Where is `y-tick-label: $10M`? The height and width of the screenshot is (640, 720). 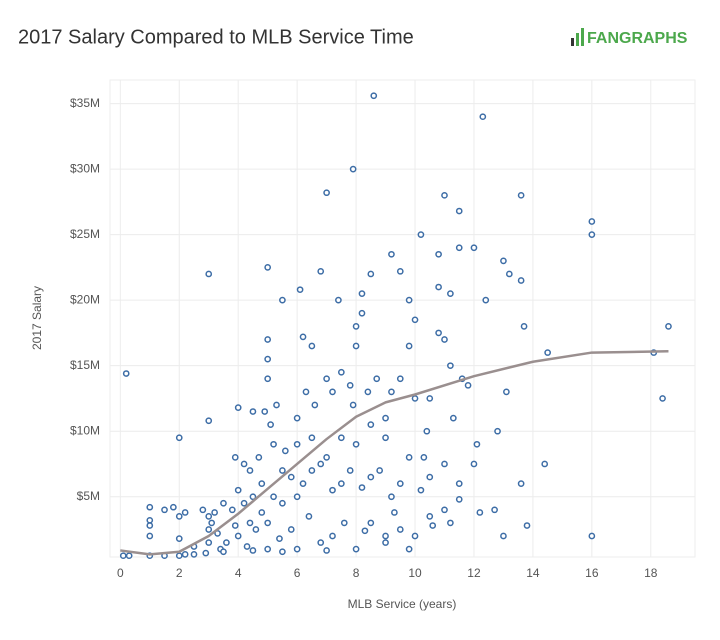 y-tick-label: $10M is located at coordinates (85, 430).